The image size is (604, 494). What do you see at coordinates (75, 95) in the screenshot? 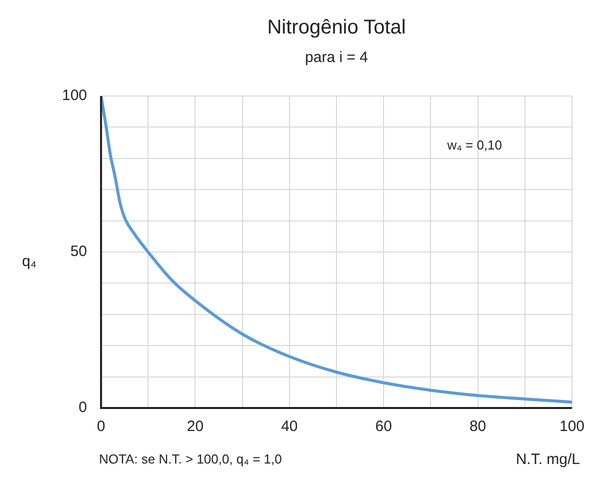
I see `y-tick-label: 100` at bounding box center [75, 95].